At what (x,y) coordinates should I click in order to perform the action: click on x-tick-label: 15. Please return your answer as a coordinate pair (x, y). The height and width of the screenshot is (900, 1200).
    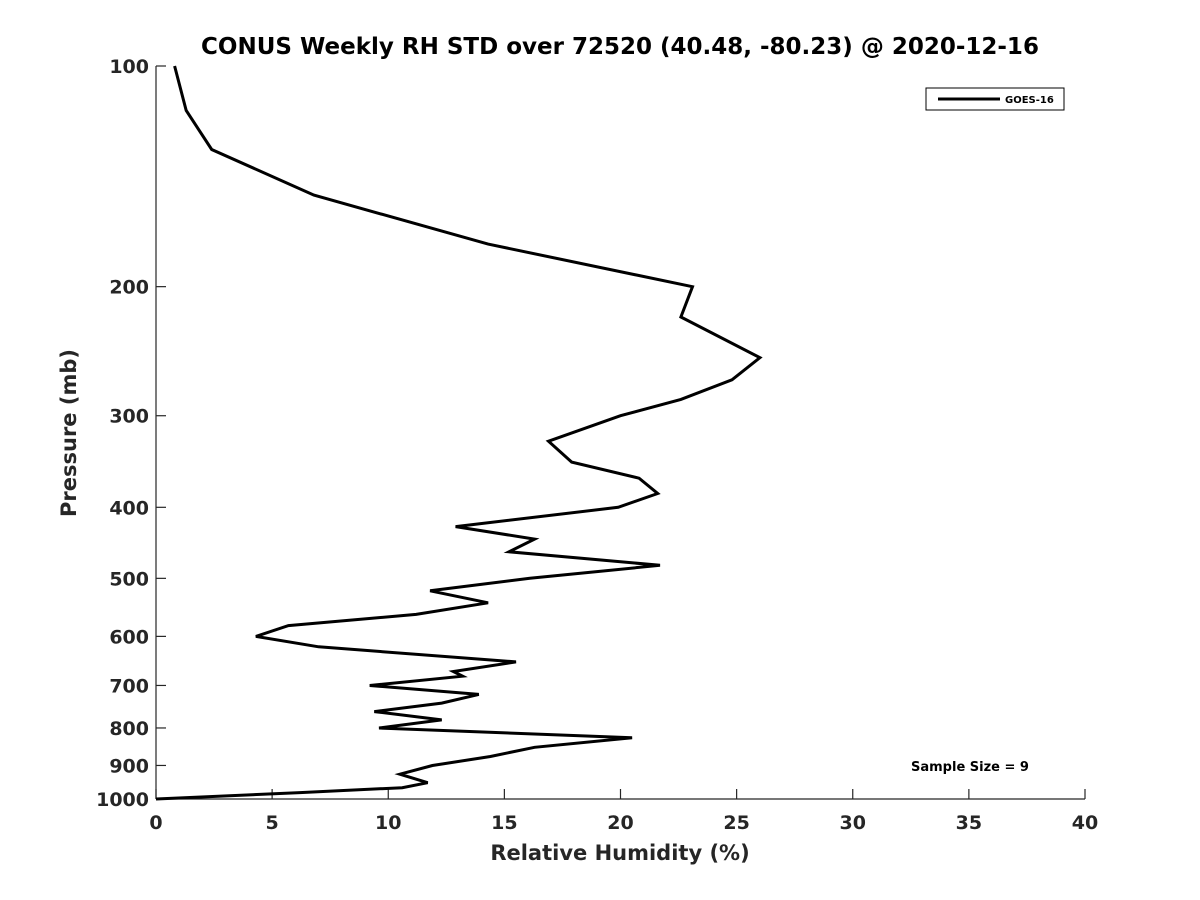
    Looking at the image, I should click on (504, 823).